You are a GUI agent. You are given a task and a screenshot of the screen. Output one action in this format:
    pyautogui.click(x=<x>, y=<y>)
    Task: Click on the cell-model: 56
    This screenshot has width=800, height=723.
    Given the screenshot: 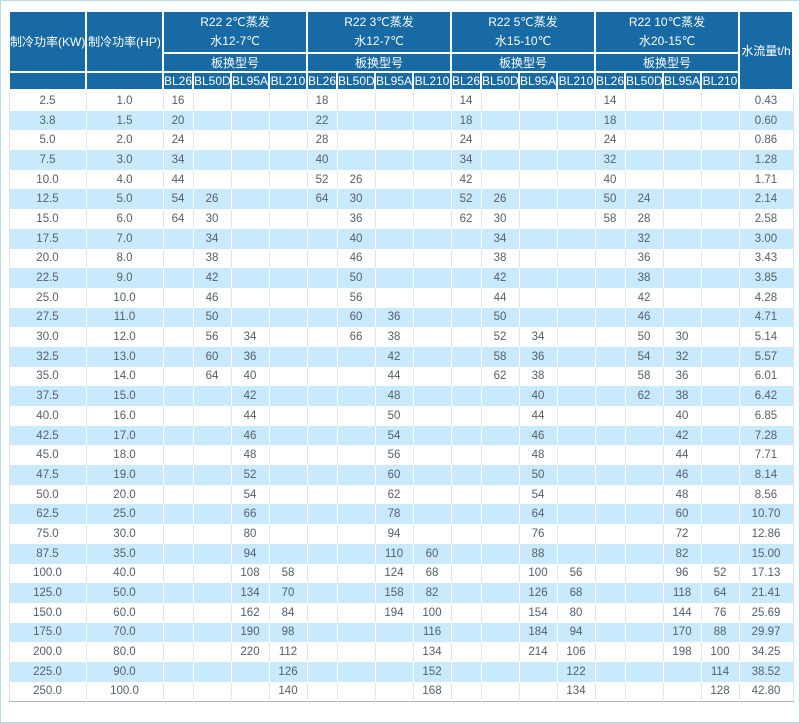 What is the action you would take?
    pyautogui.click(x=394, y=455)
    